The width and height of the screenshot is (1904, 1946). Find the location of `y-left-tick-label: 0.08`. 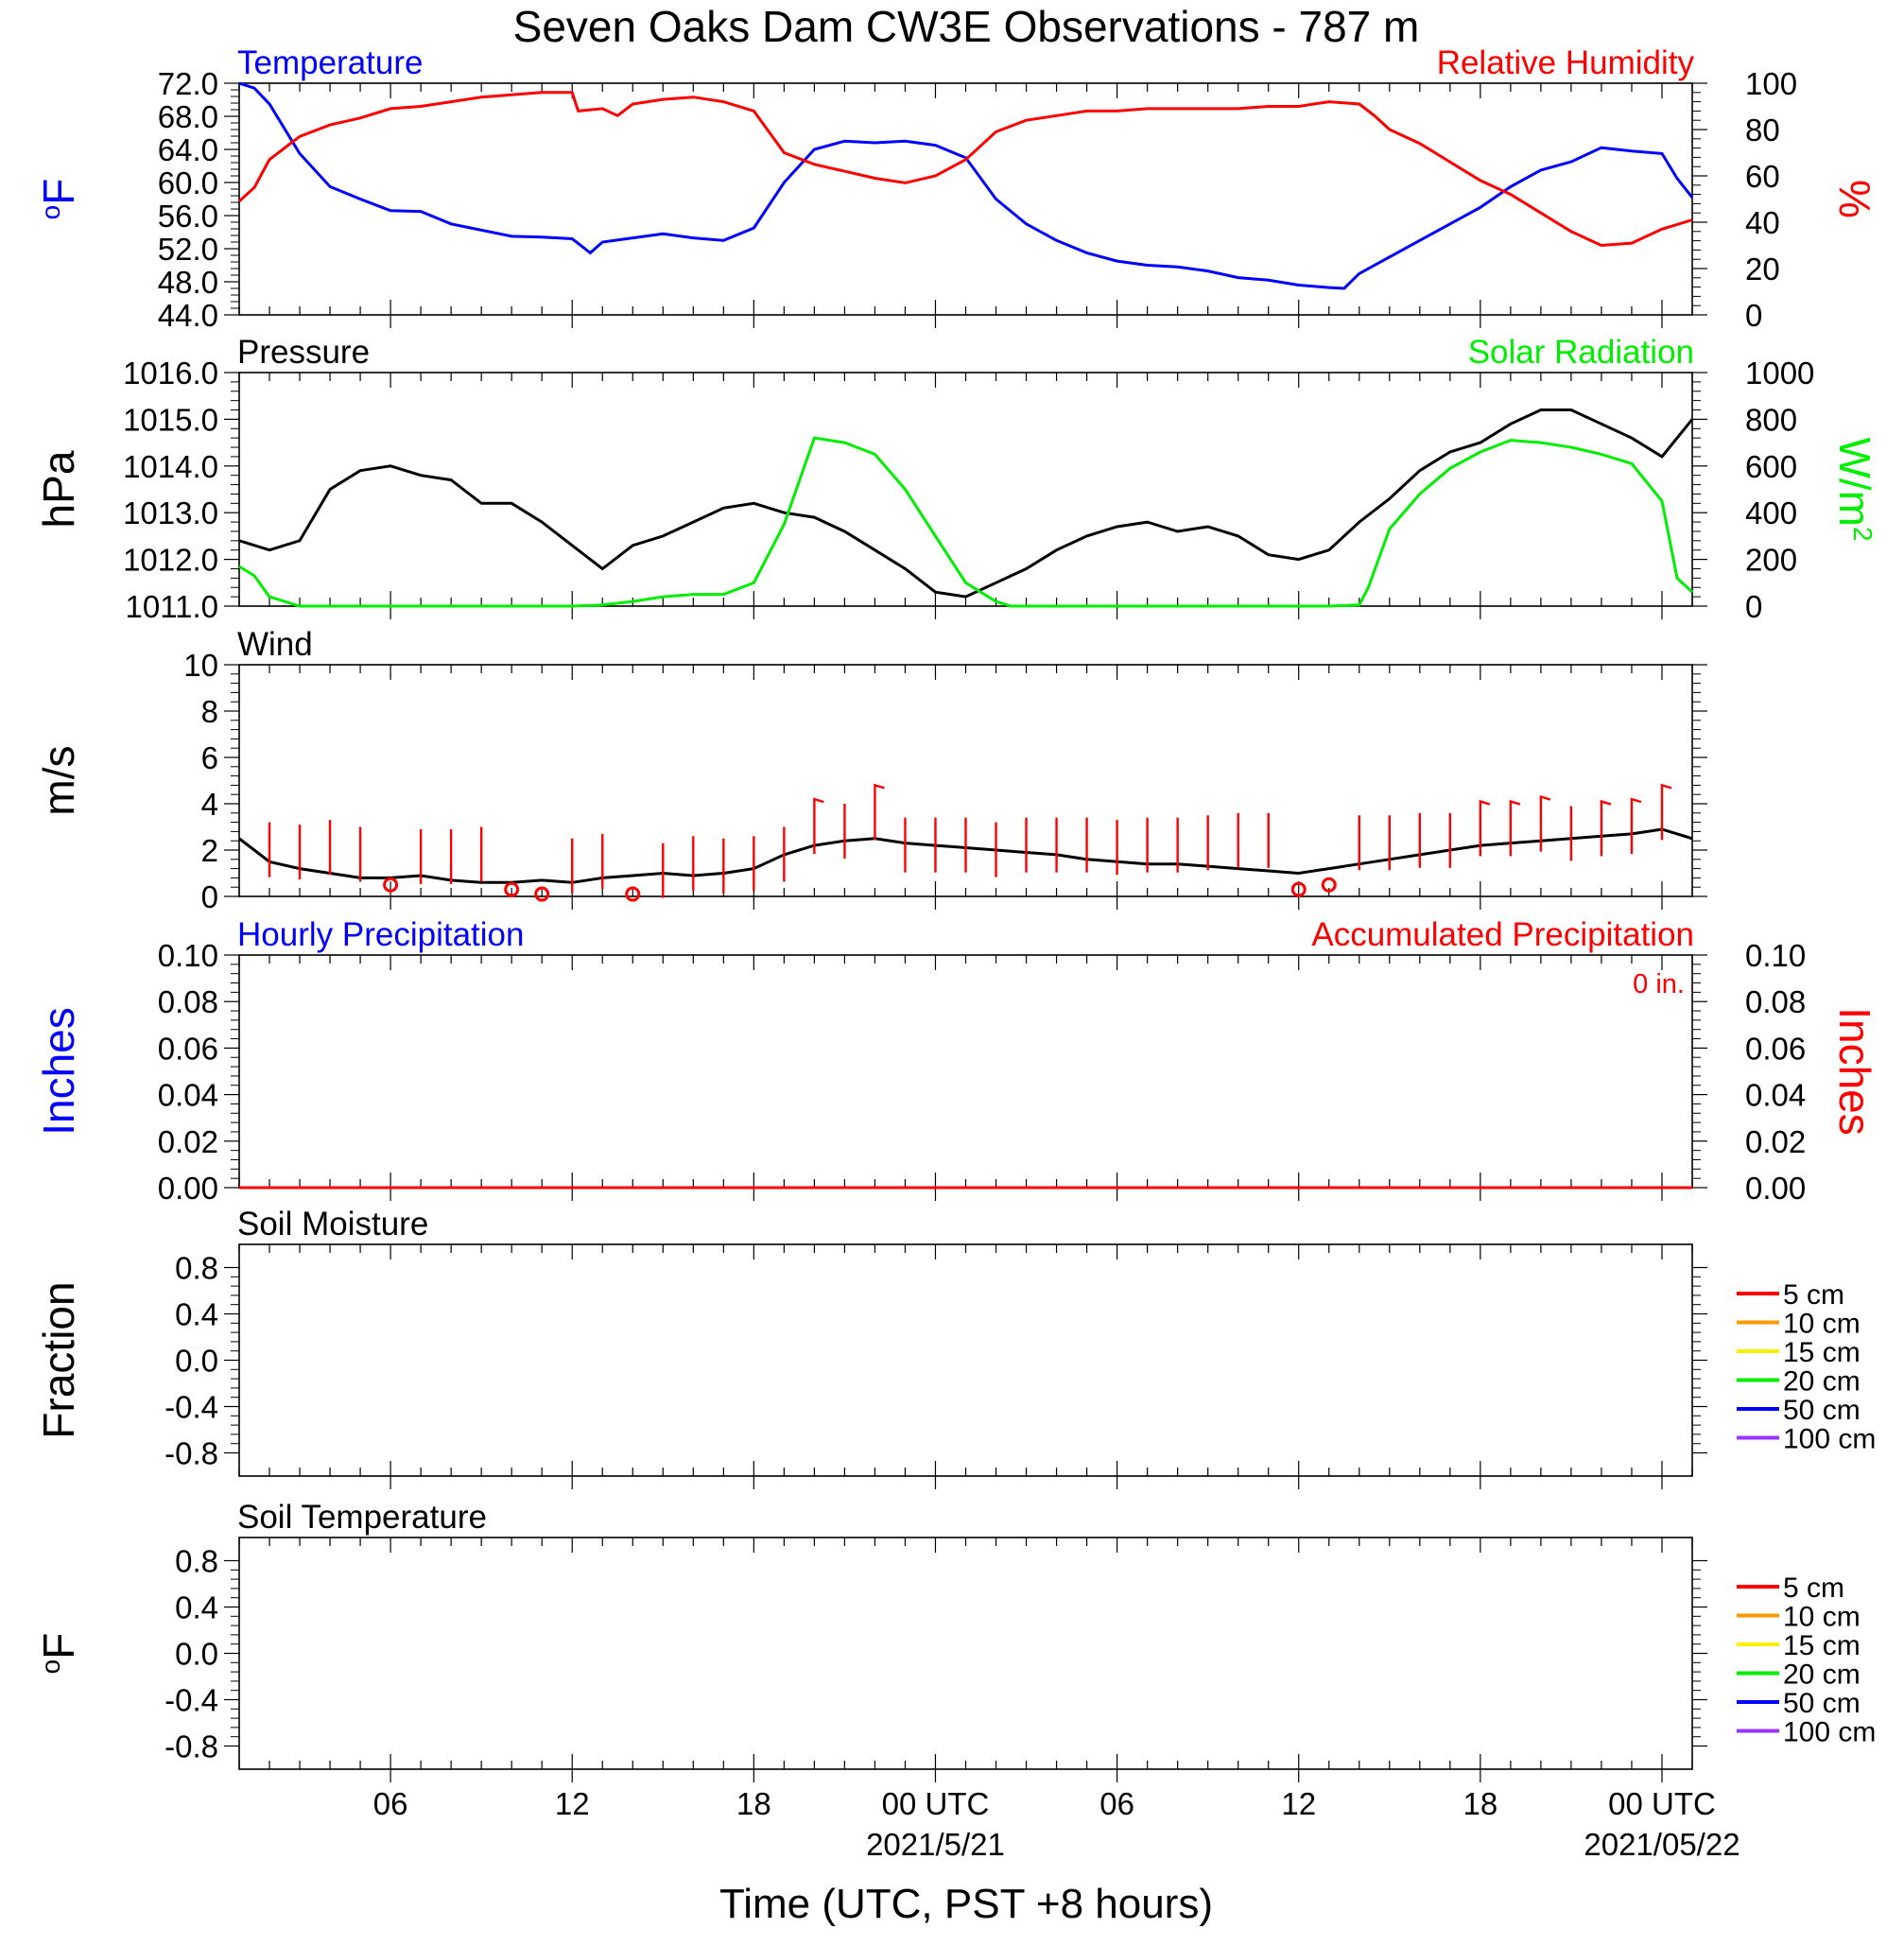

y-left-tick-label: 0.08 is located at coordinates (188, 1002).